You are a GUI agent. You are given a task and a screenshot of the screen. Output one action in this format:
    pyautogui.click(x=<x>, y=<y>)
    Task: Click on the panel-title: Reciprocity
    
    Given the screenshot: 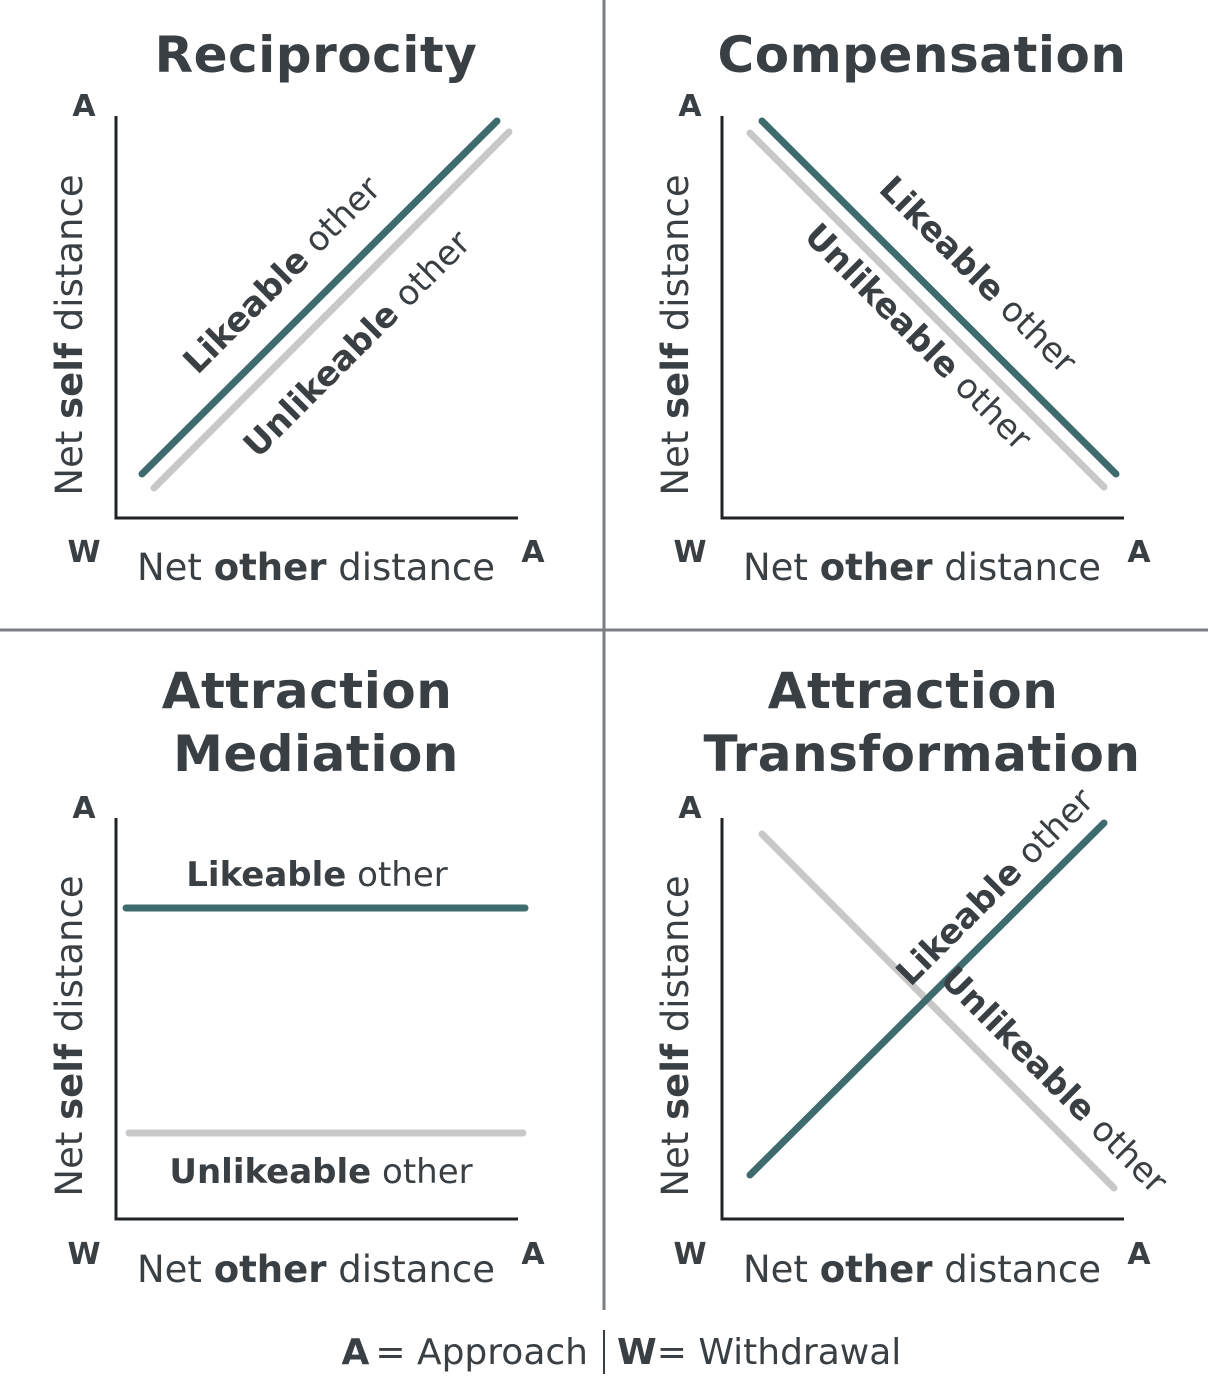 What is the action you would take?
    pyautogui.click(x=316, y=55)
    